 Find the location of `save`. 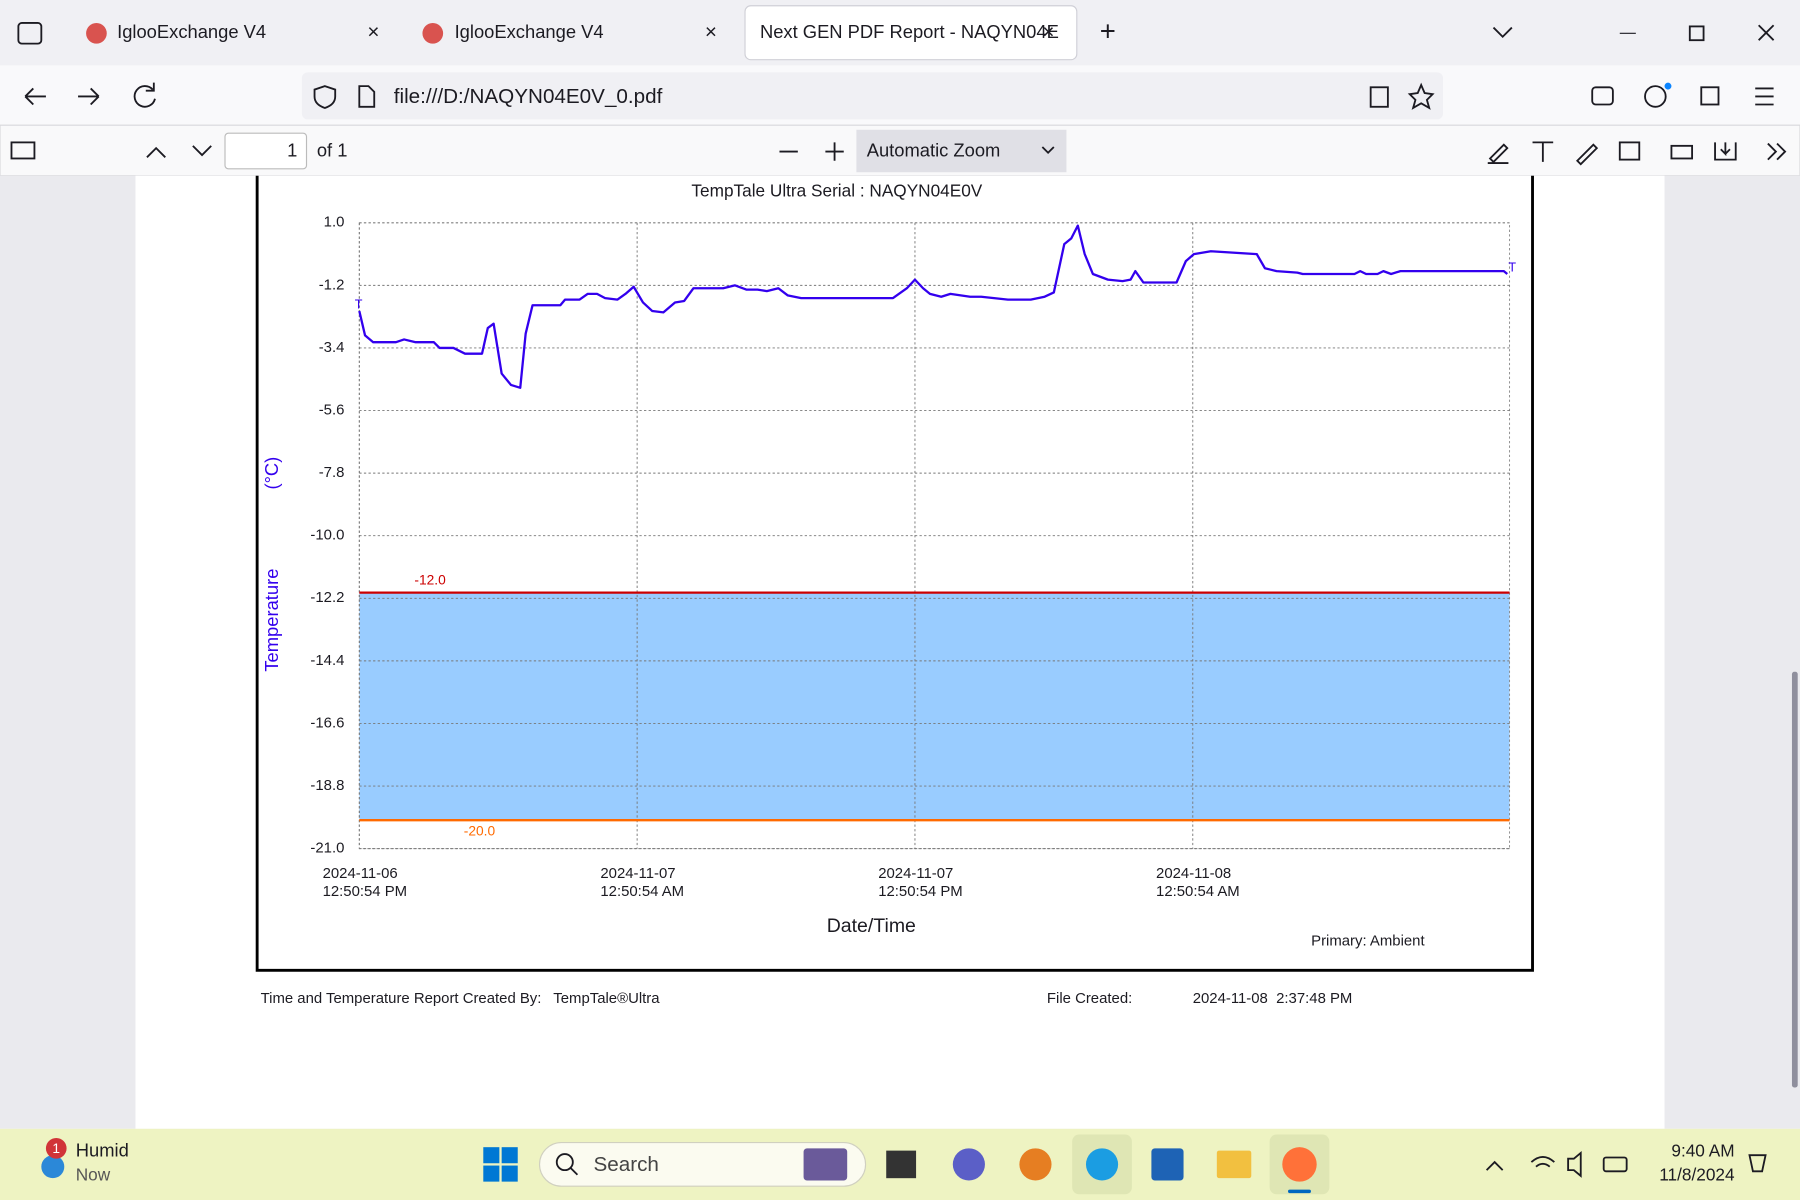

save is located at coordinates (1725, 151).